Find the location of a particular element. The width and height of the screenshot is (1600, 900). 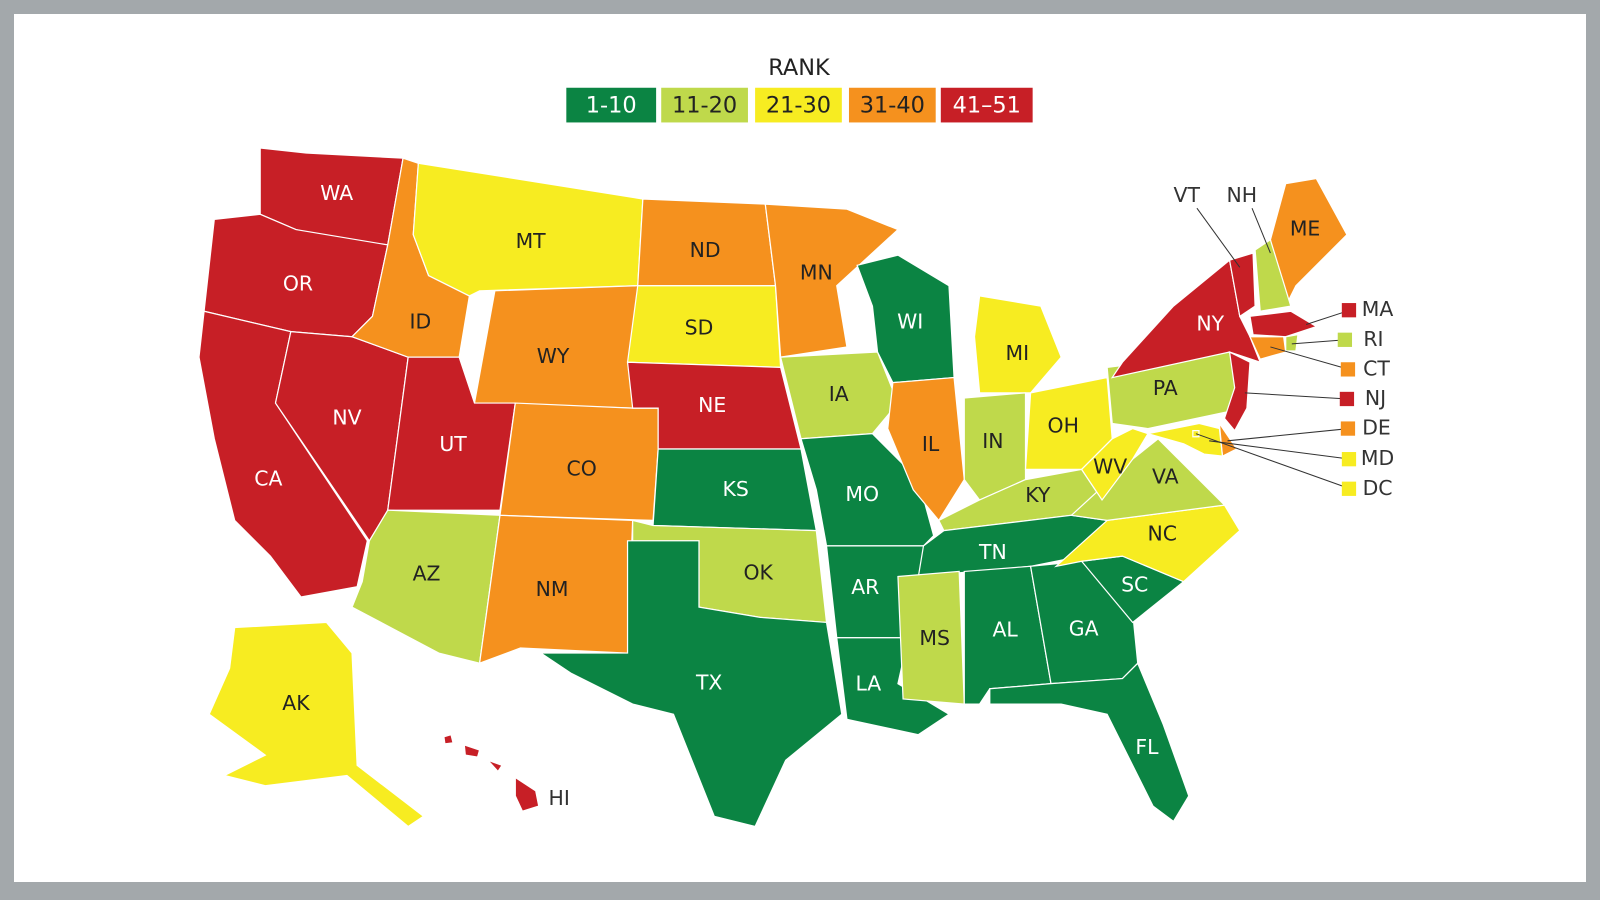

state-label: KY is located at coordinates (1038, 495).